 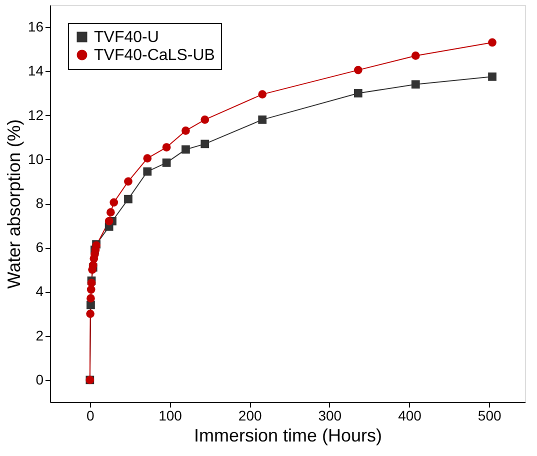 I want to click on y-tick-label: 0, so click(x=40, y=379).